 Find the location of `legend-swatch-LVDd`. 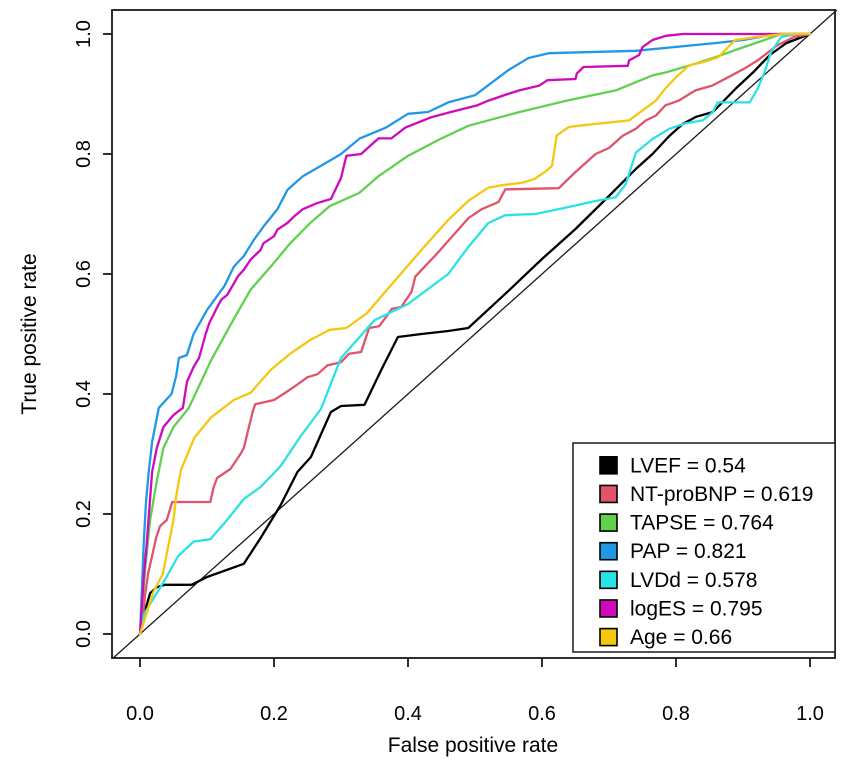

legend-swatch-LVDd is located at coordinates (608, 580).